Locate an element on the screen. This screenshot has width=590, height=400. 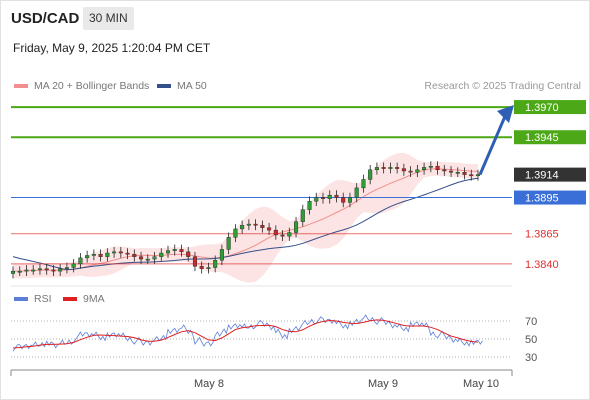
legend-ma50-swatch is located at coordinates (164, 86).